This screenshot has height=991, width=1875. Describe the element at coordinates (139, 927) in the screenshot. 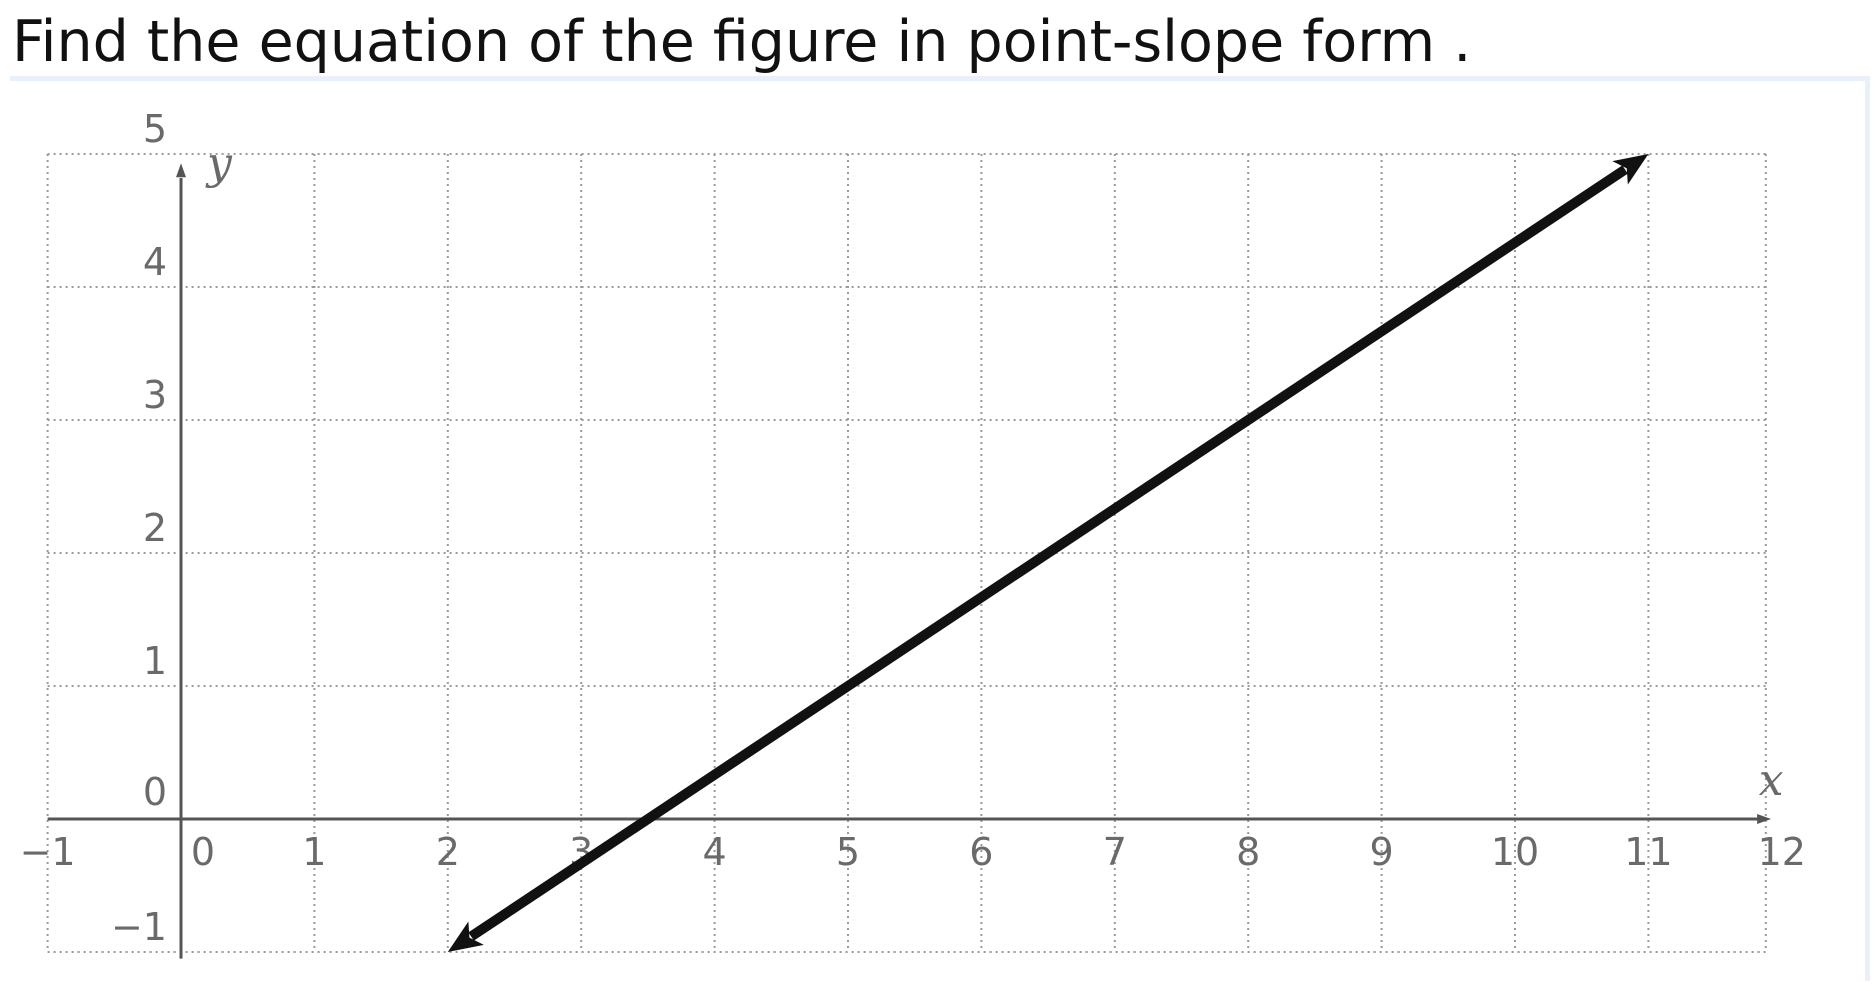

I see `y-tick-label-0: −1` at that location.